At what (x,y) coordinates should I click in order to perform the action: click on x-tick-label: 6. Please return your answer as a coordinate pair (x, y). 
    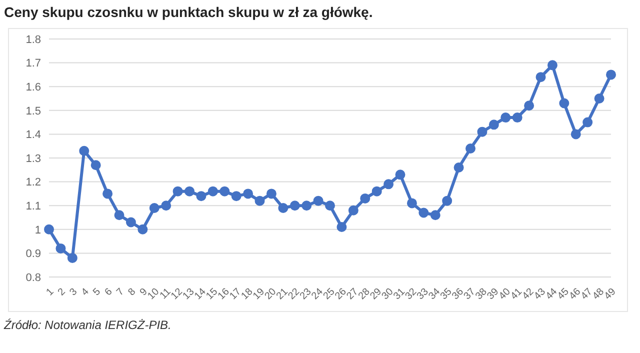
    Looking at the image, I should click on (108, 292).